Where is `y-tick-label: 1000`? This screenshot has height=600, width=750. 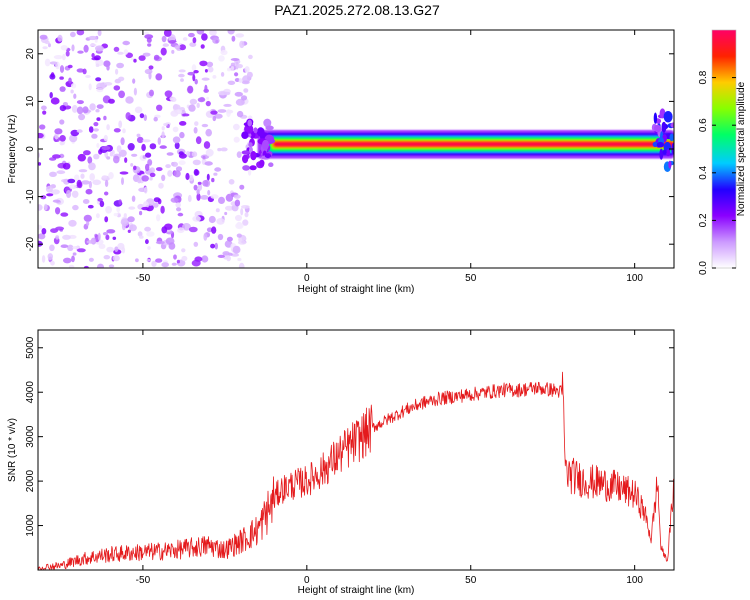 y-tick-label: 1000 is located at coordinates (30, 525).